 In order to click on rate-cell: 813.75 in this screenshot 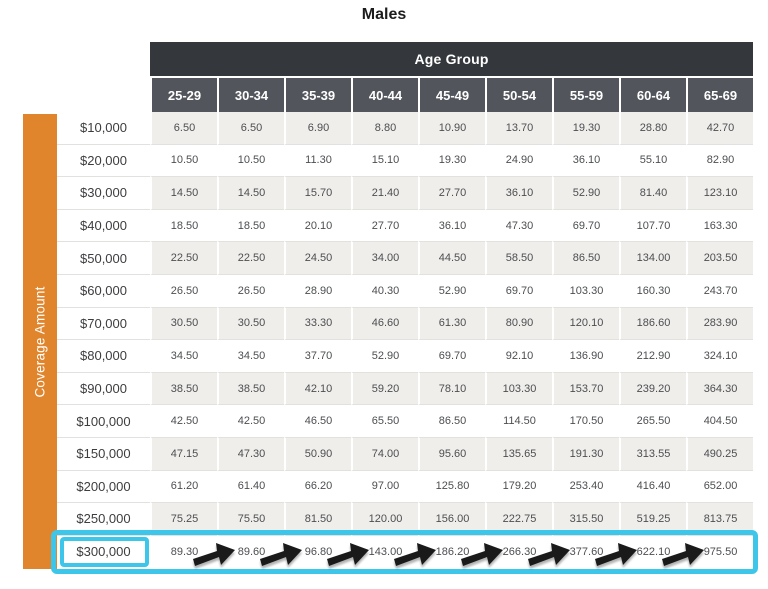, I will do `click(720, 519)`.